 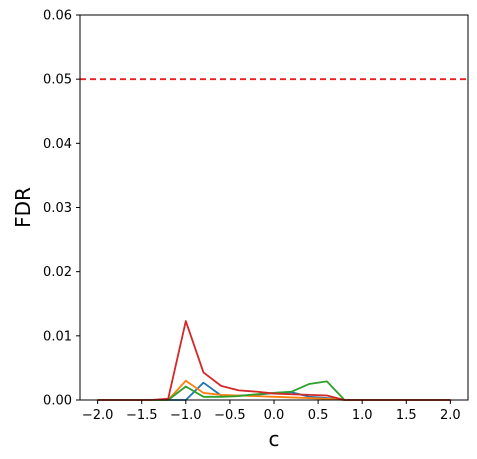 What do you see at coordinates (318, 415) in the screenshot?
I see `x-tick-label: 0.5` at bounding box center [318, 415].